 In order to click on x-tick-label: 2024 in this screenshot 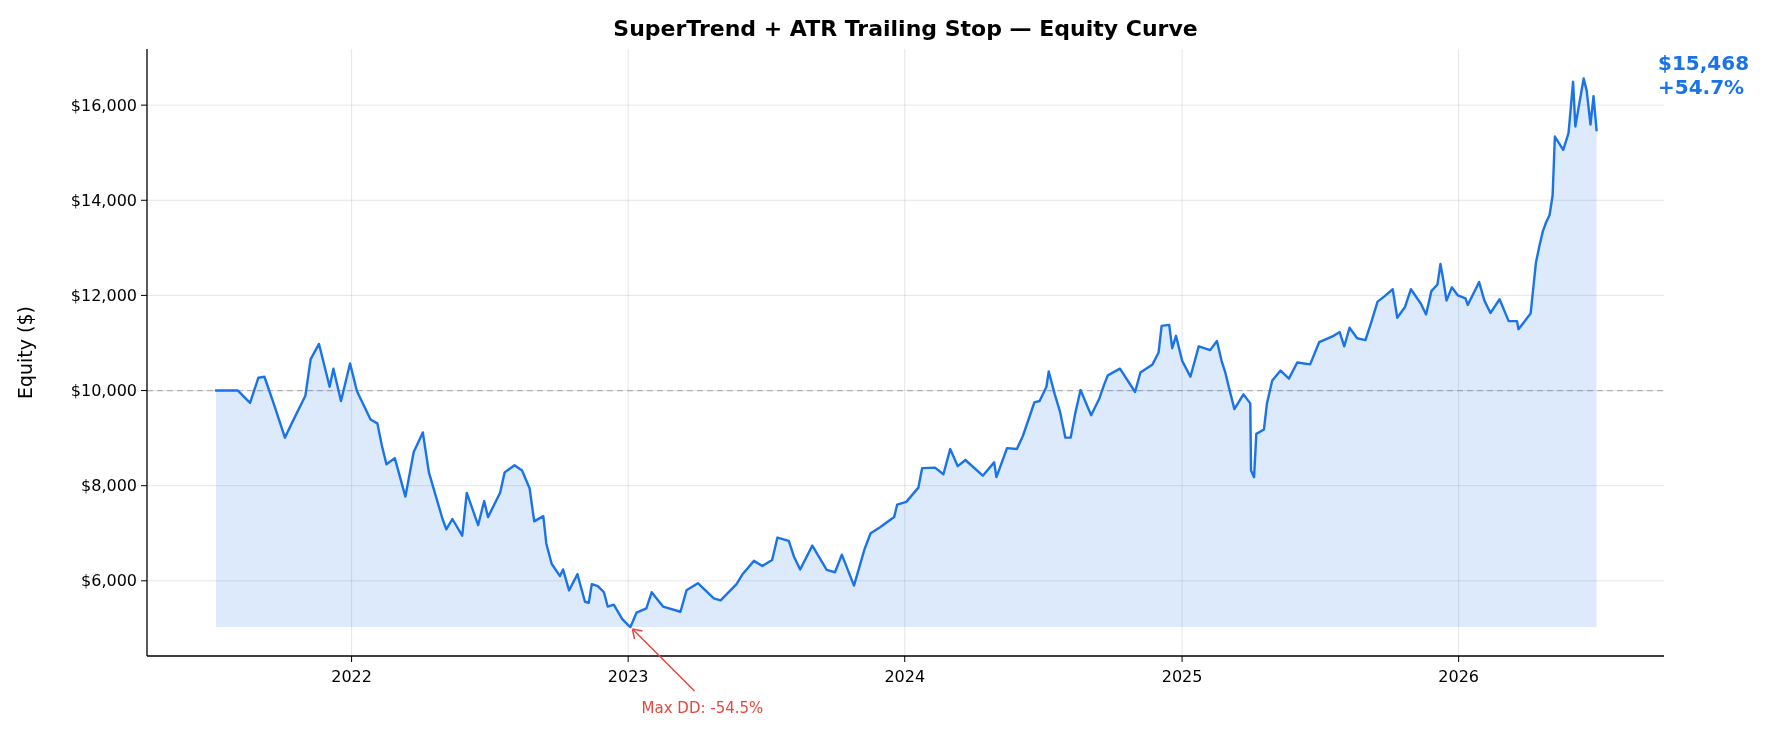, I will do `click(905, 676)`.